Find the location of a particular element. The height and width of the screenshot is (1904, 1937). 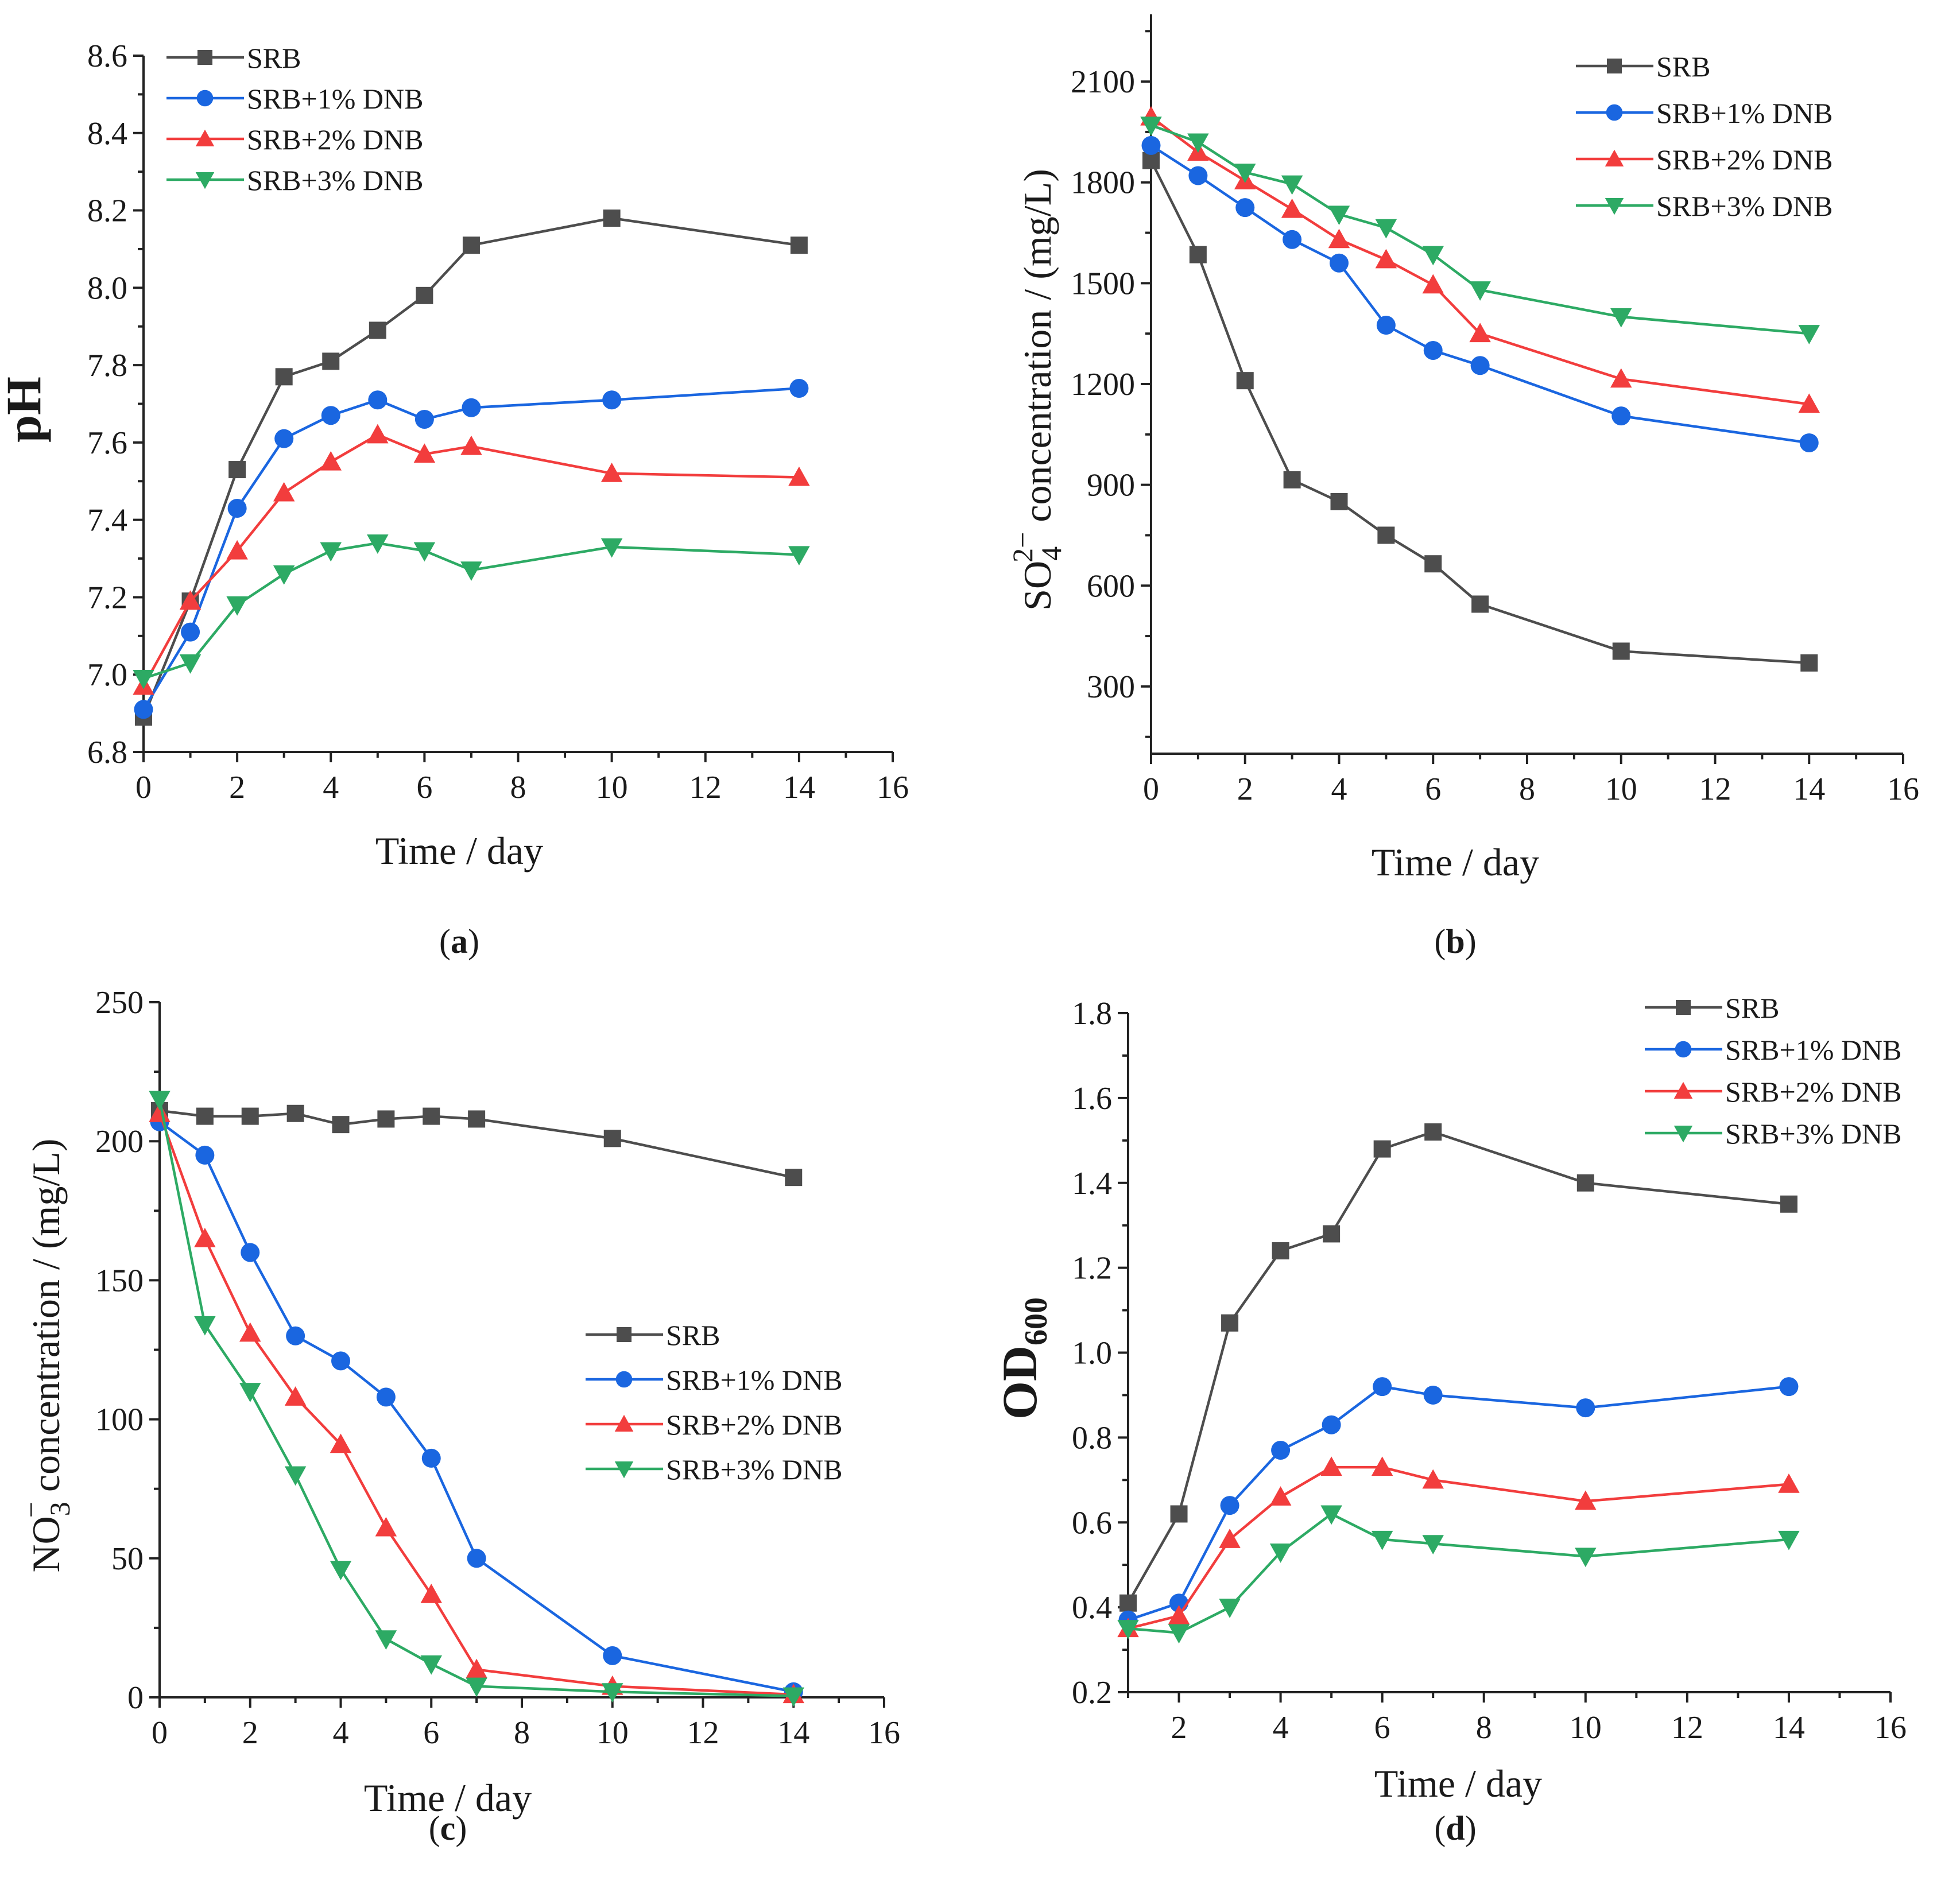

y-tick-label: 8.6 is located at coordinates (107, 56).